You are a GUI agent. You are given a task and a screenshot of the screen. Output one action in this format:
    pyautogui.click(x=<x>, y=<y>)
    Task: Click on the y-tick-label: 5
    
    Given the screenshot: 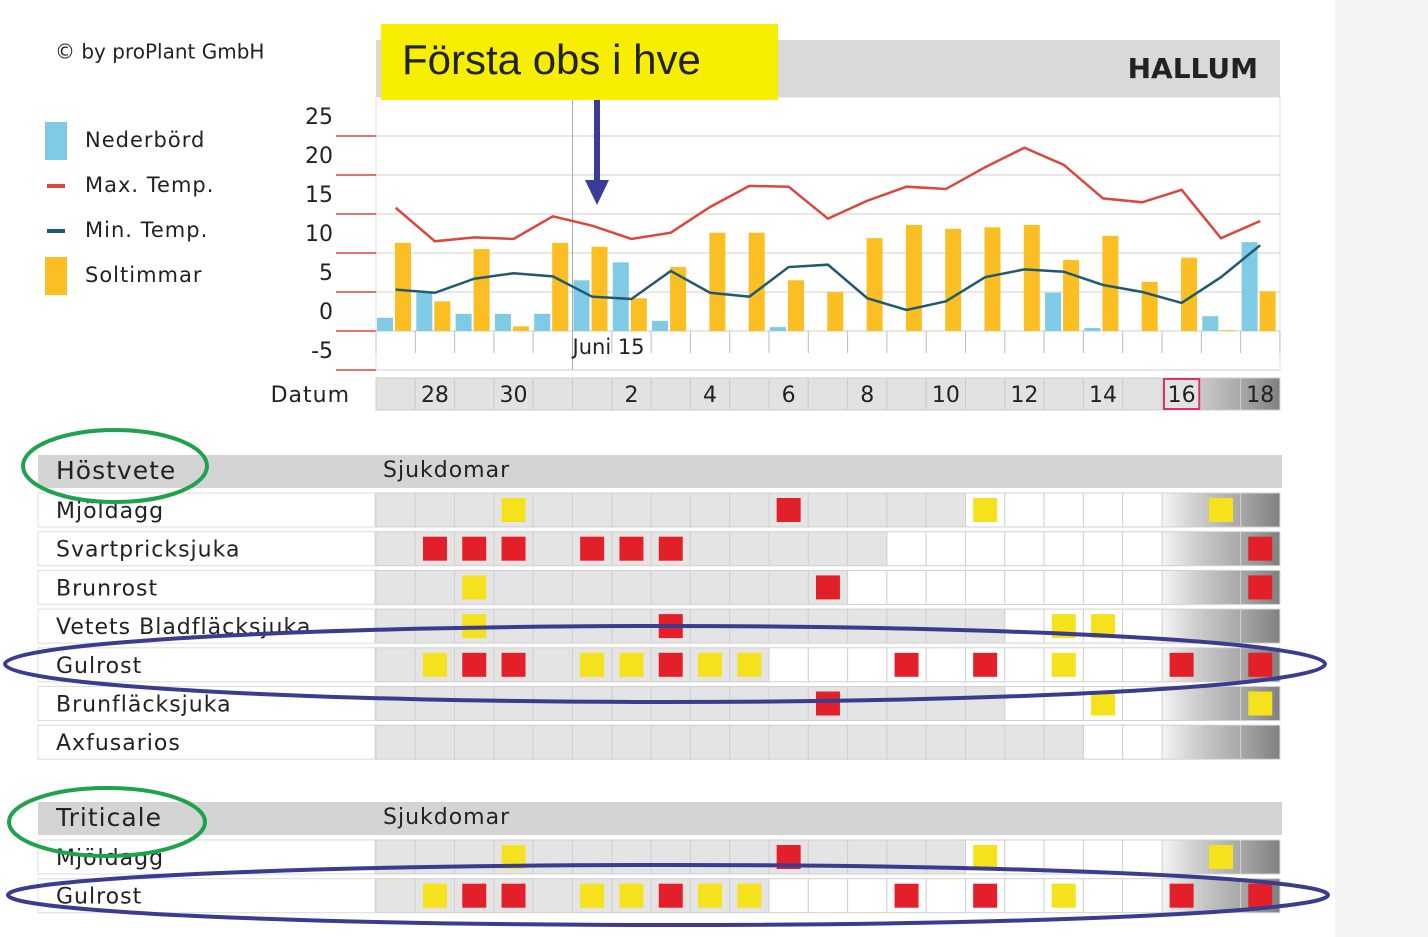 What is the action you would take?
    pyautogui.click(x=326, y=273)
    